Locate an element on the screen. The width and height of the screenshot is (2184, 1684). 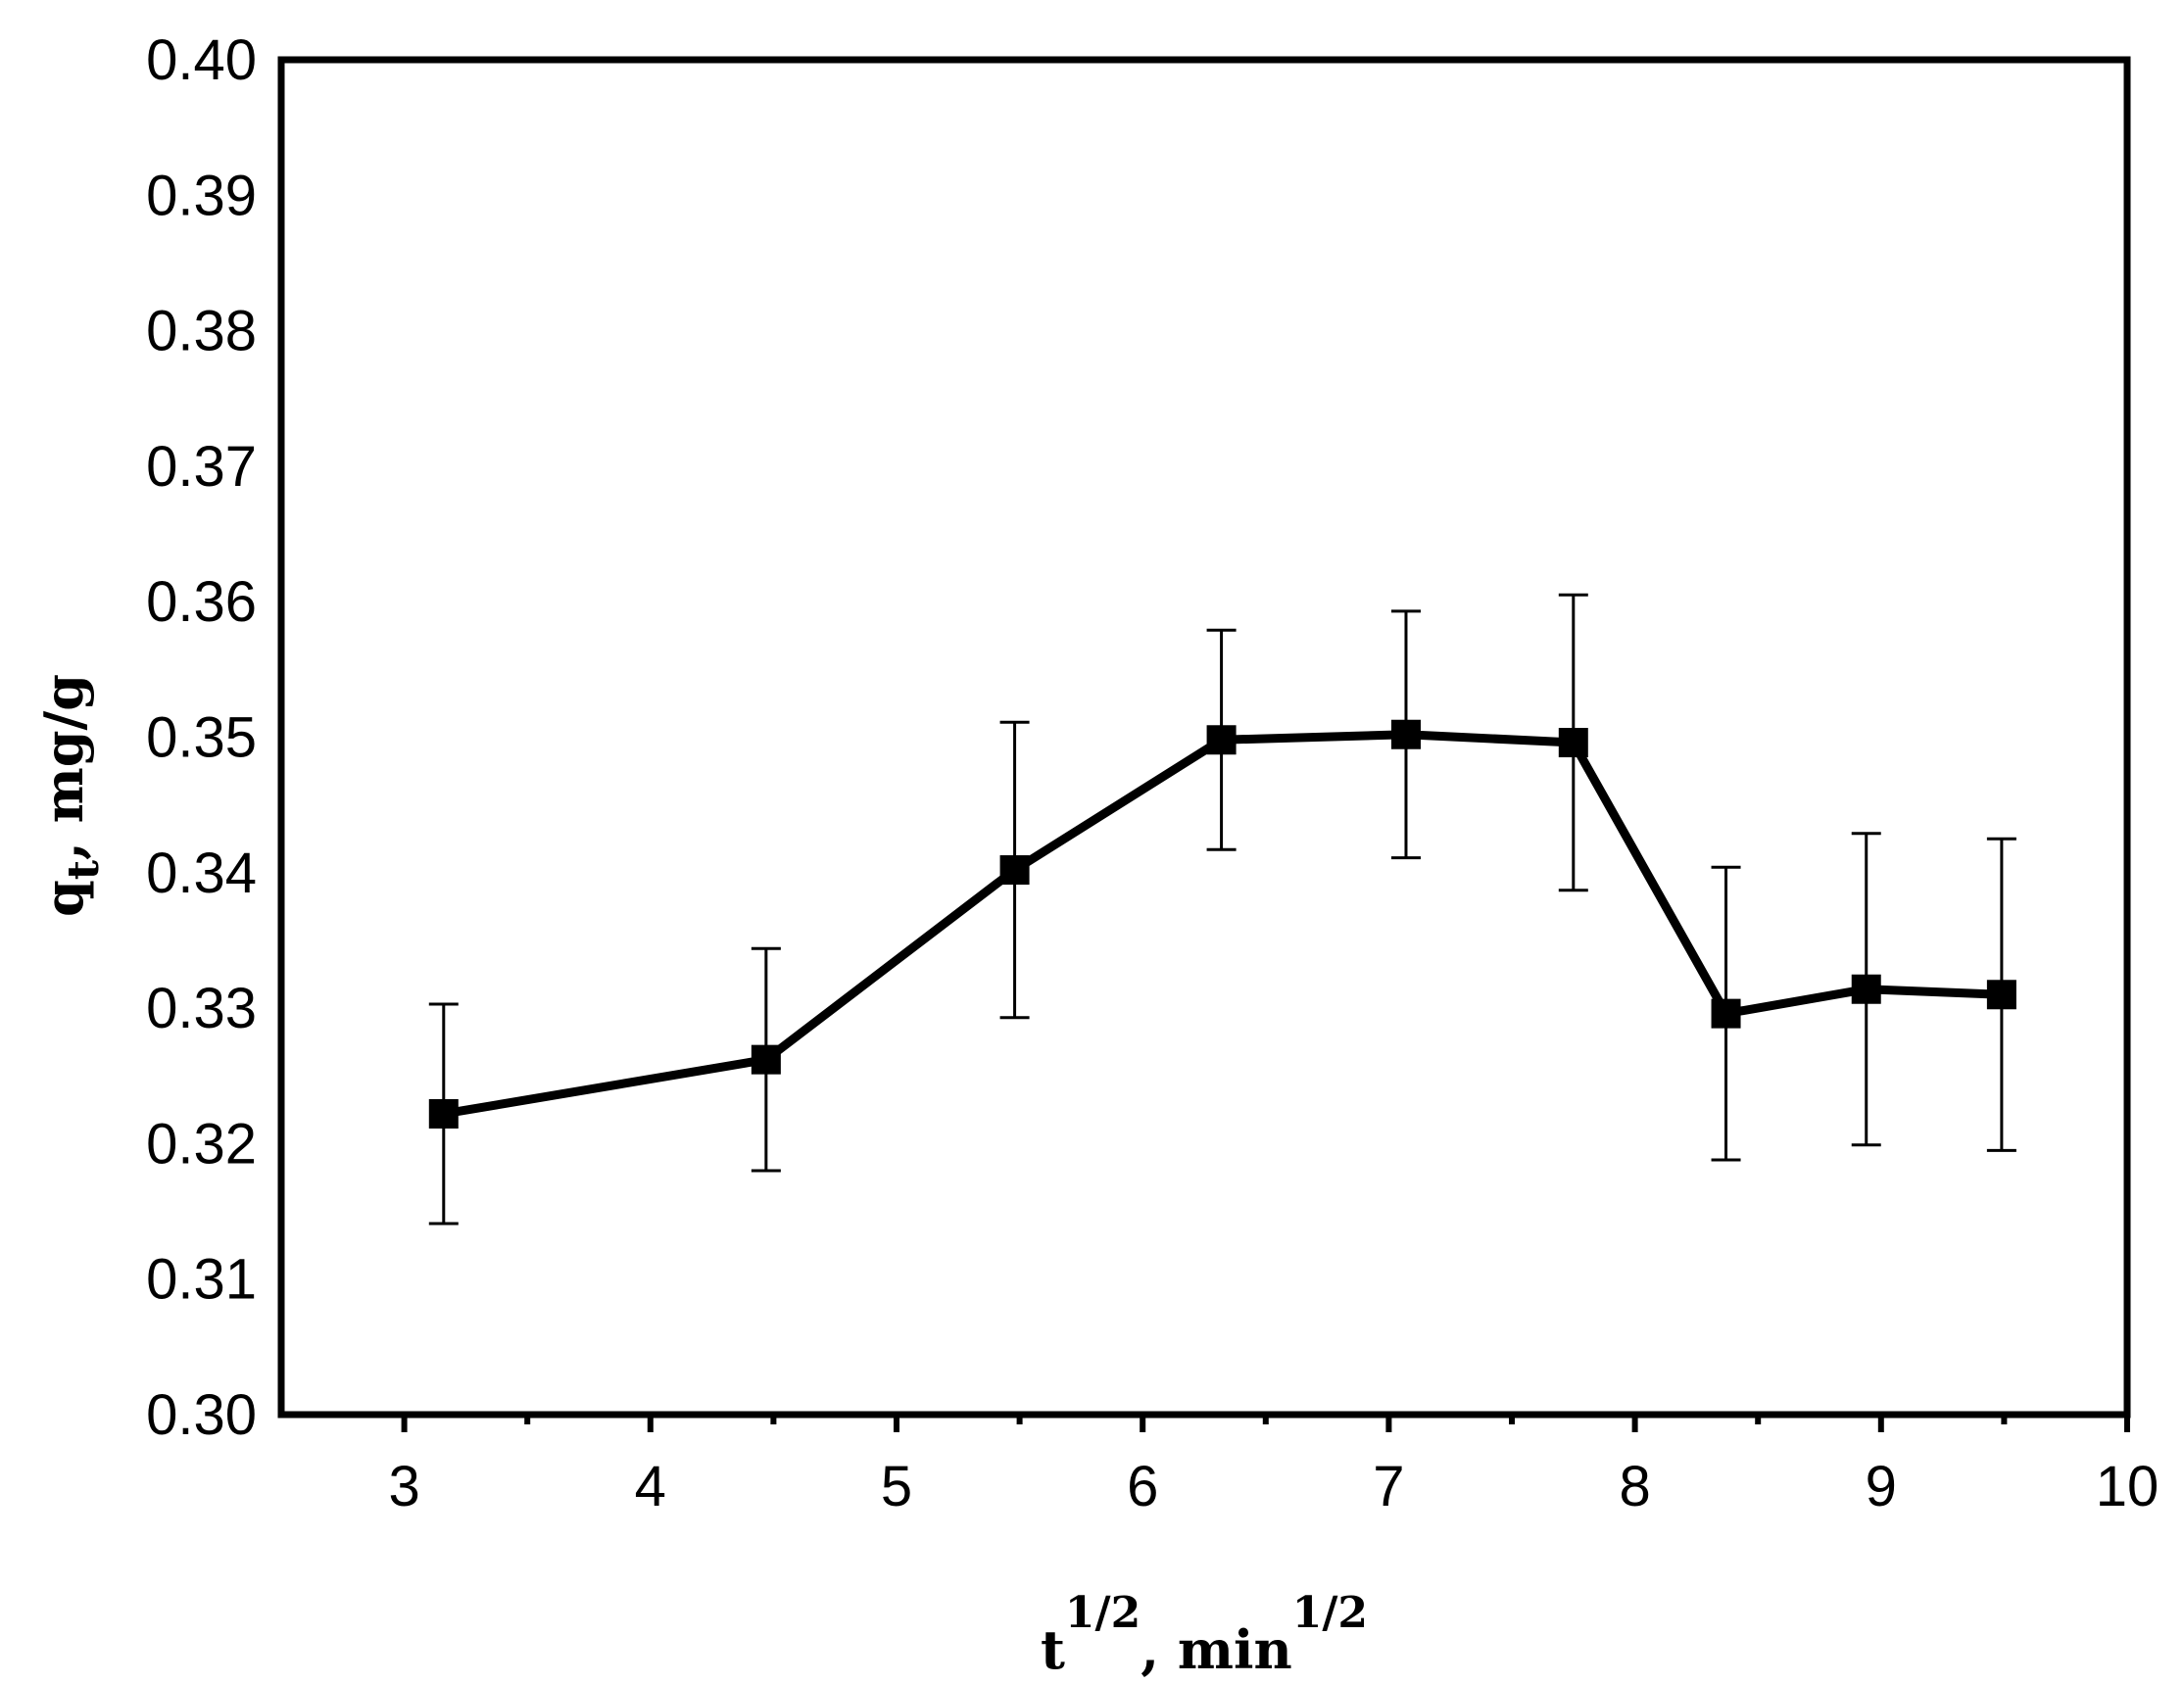
y-axis-title-unit: , mg/g is located at coordinates (63, 767).